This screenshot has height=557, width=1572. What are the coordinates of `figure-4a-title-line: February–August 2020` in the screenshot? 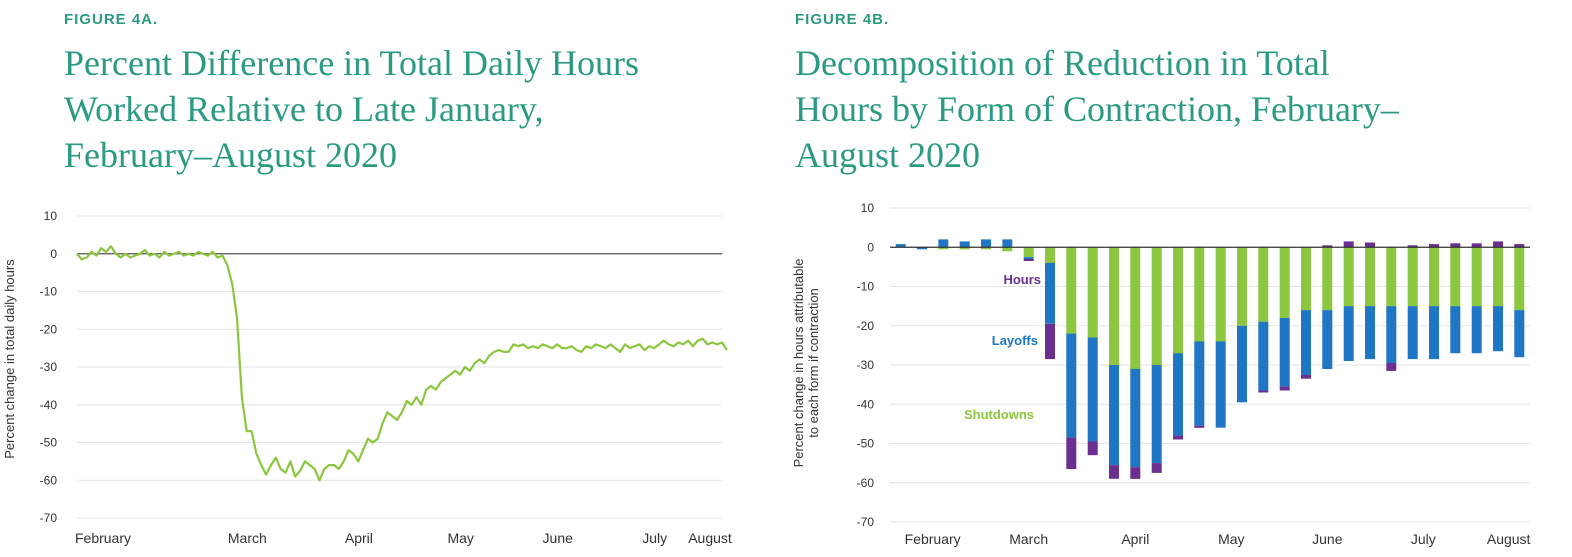 It's located at (230, 155).